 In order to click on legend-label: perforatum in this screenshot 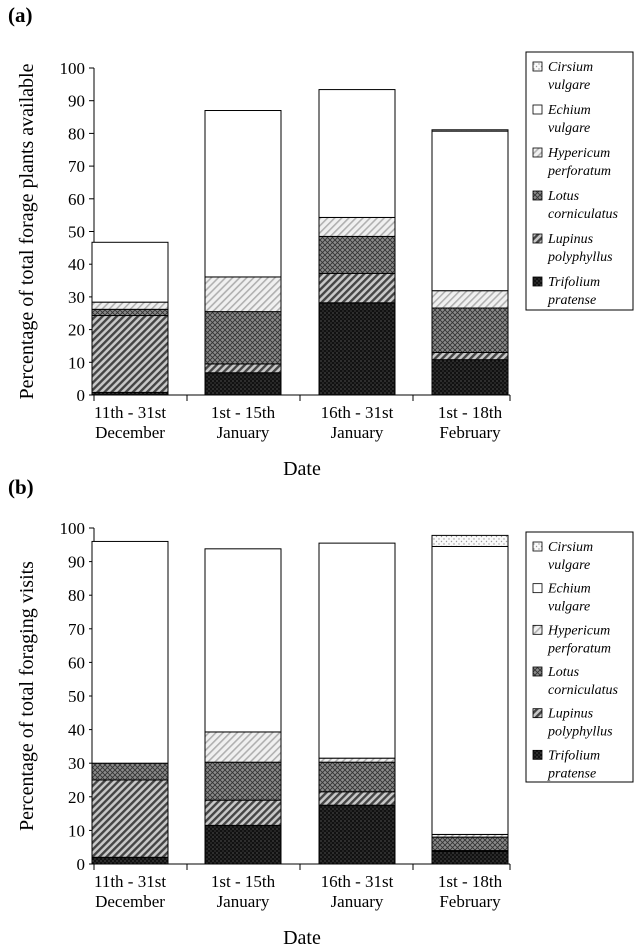, I will do `click(579, 648)`.